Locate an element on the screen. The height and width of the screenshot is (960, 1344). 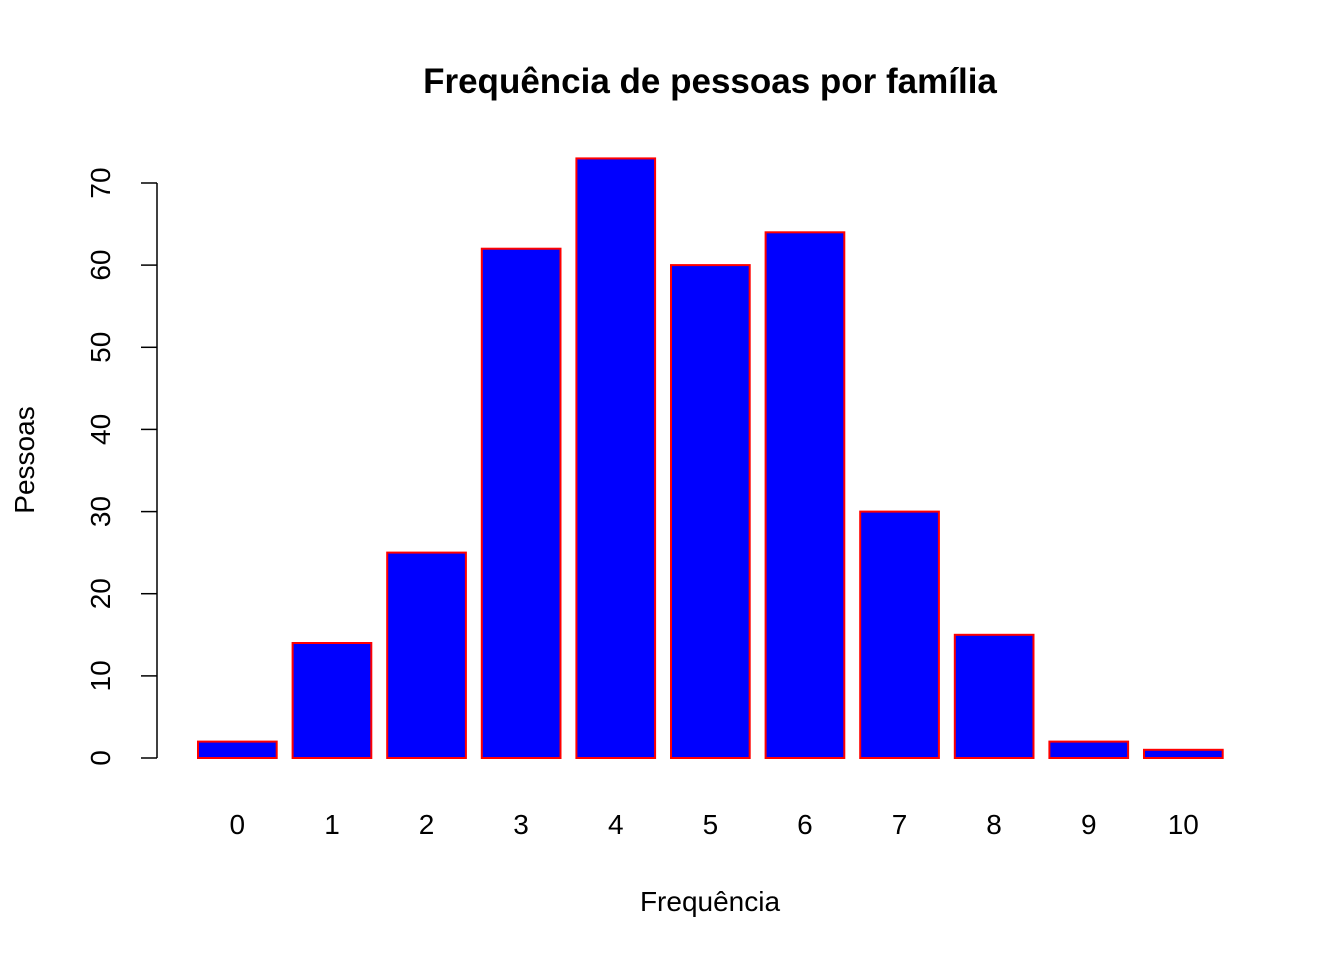
x-tick-label-0: 0 is located at coordinates (238, 824).